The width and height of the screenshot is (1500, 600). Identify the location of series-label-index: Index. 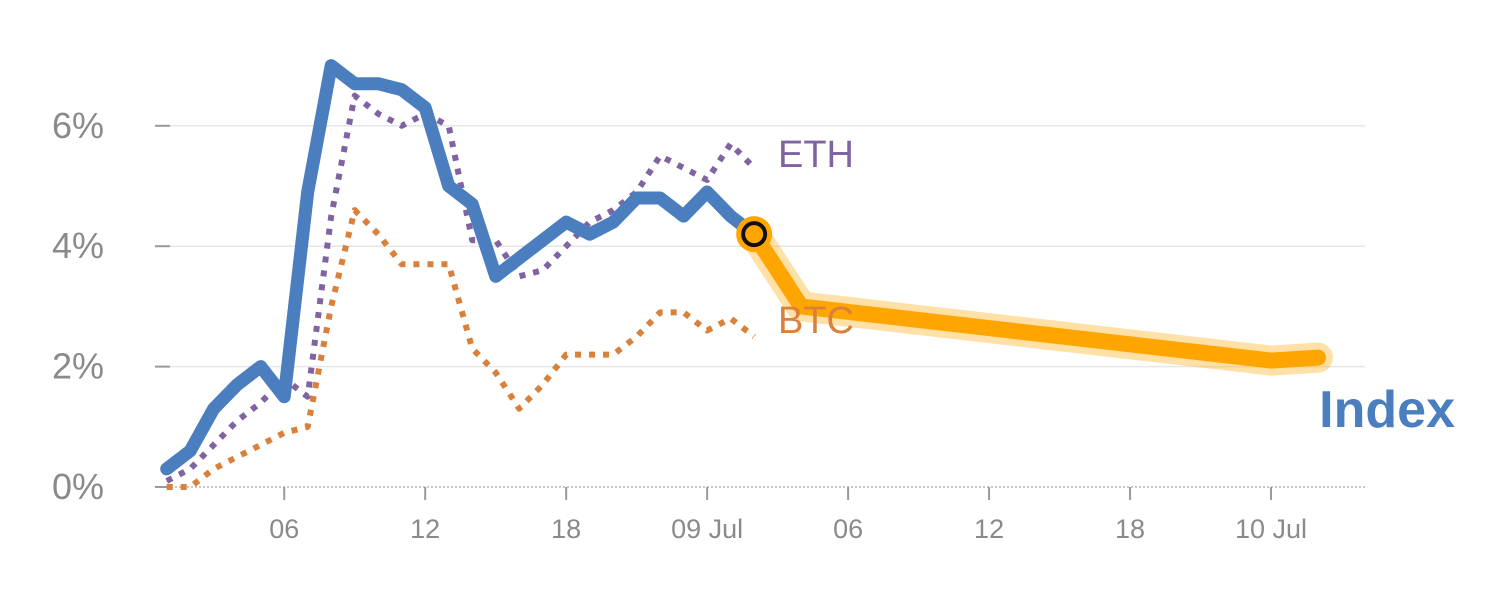
(1387, 410).